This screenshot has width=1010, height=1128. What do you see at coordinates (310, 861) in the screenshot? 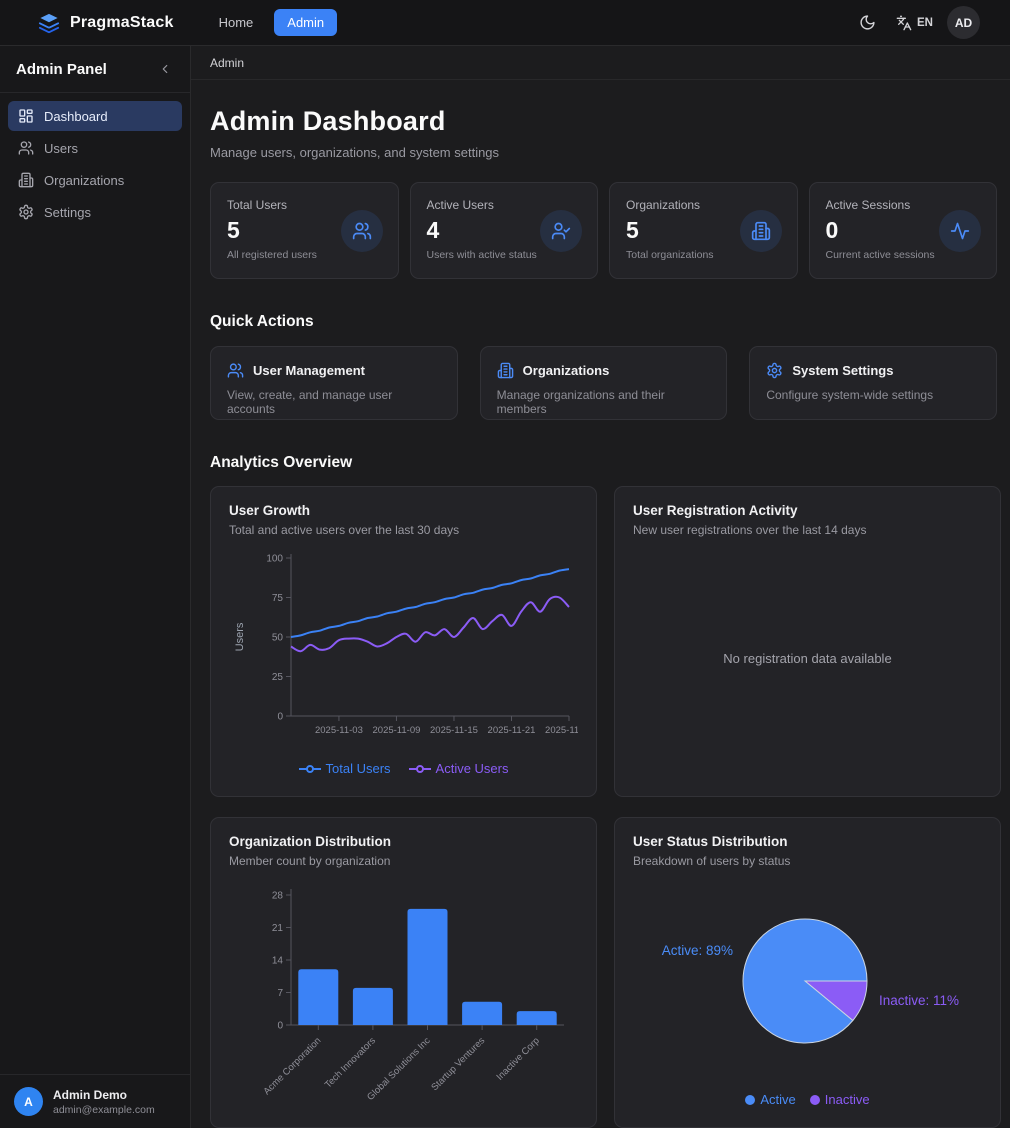
I see `chart-subtitle: Member count by organization` at bounding box center [310, 861].